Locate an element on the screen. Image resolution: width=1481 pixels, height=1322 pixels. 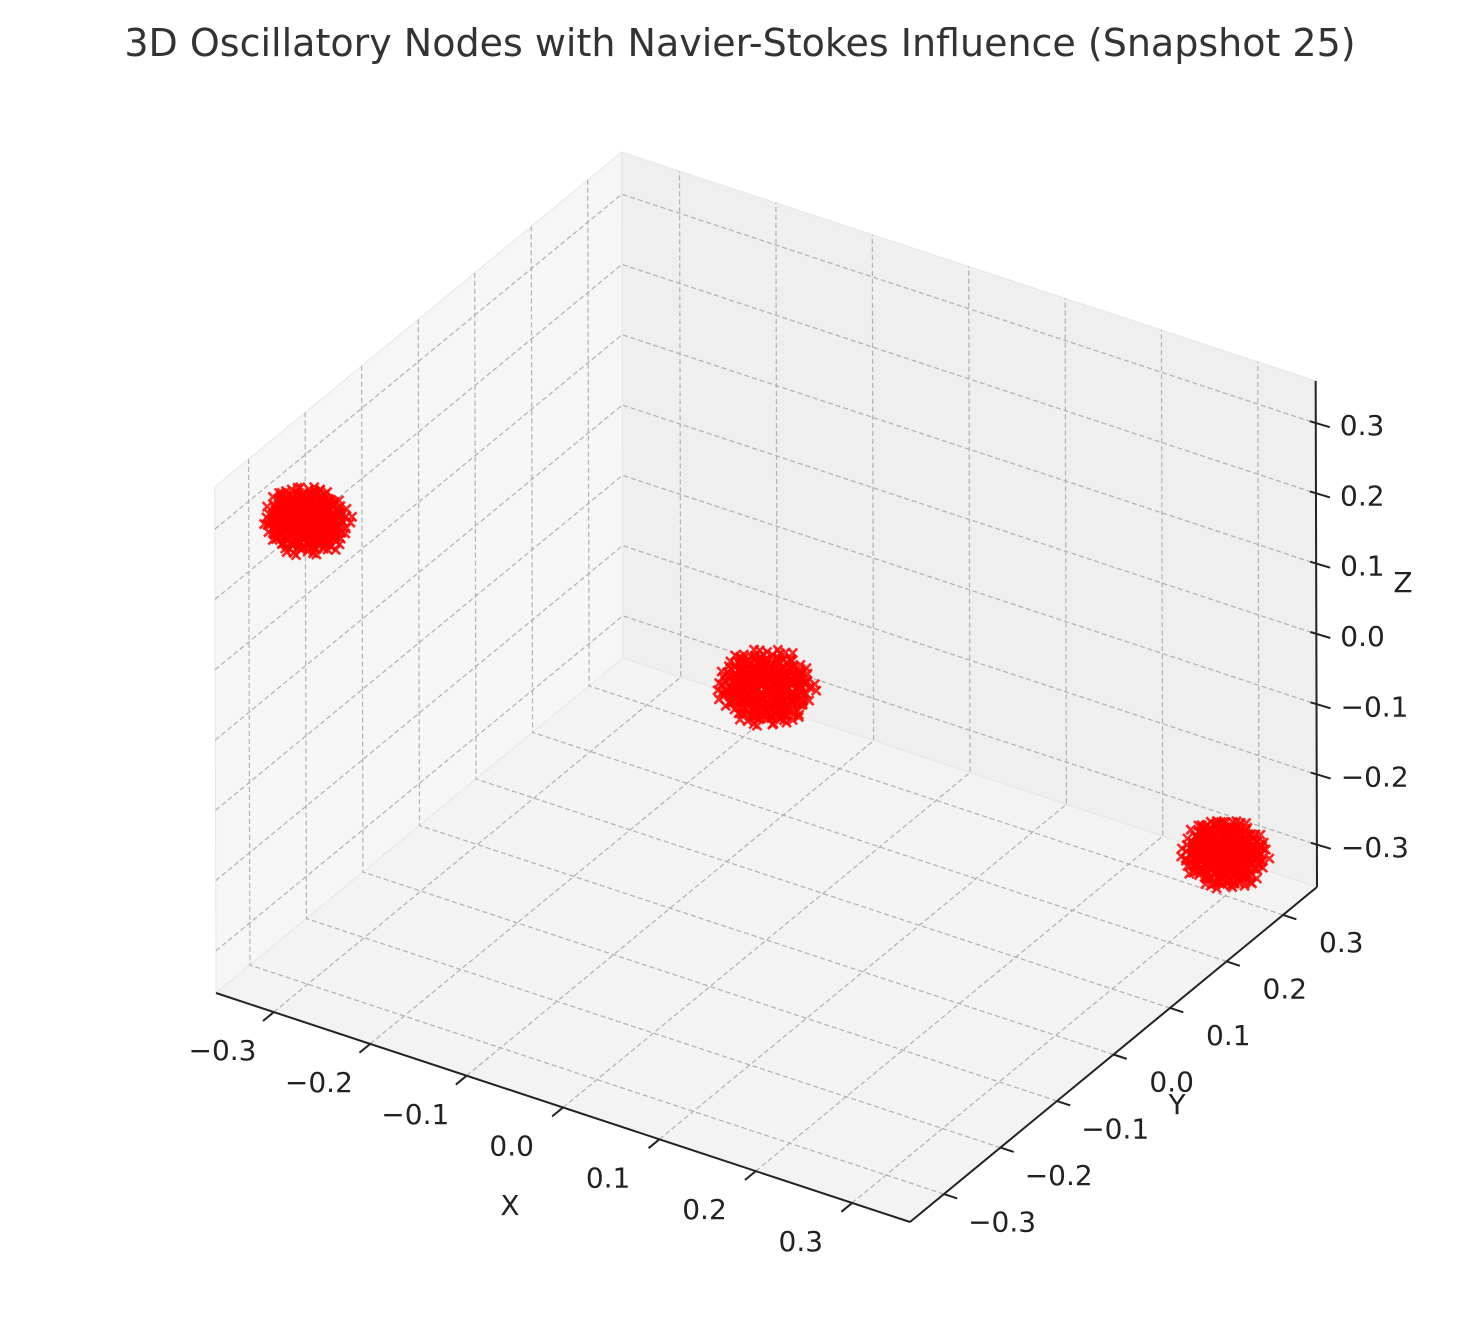
z-tick-label-6: 0.3 is located at coordinates (1362, 425).